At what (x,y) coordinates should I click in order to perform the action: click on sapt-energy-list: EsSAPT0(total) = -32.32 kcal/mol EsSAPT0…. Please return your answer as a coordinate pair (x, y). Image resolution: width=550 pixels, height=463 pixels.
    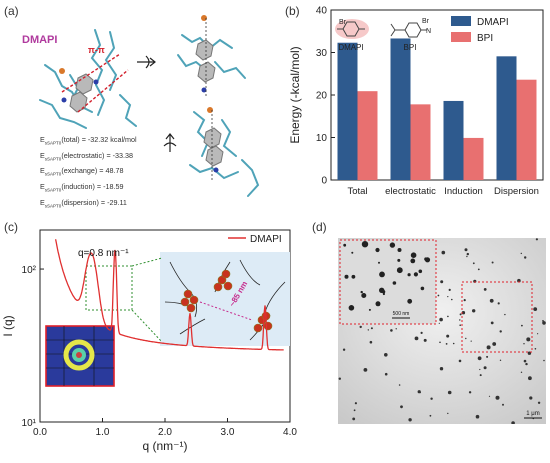
    Looking at the image, I should click on (88, 173).